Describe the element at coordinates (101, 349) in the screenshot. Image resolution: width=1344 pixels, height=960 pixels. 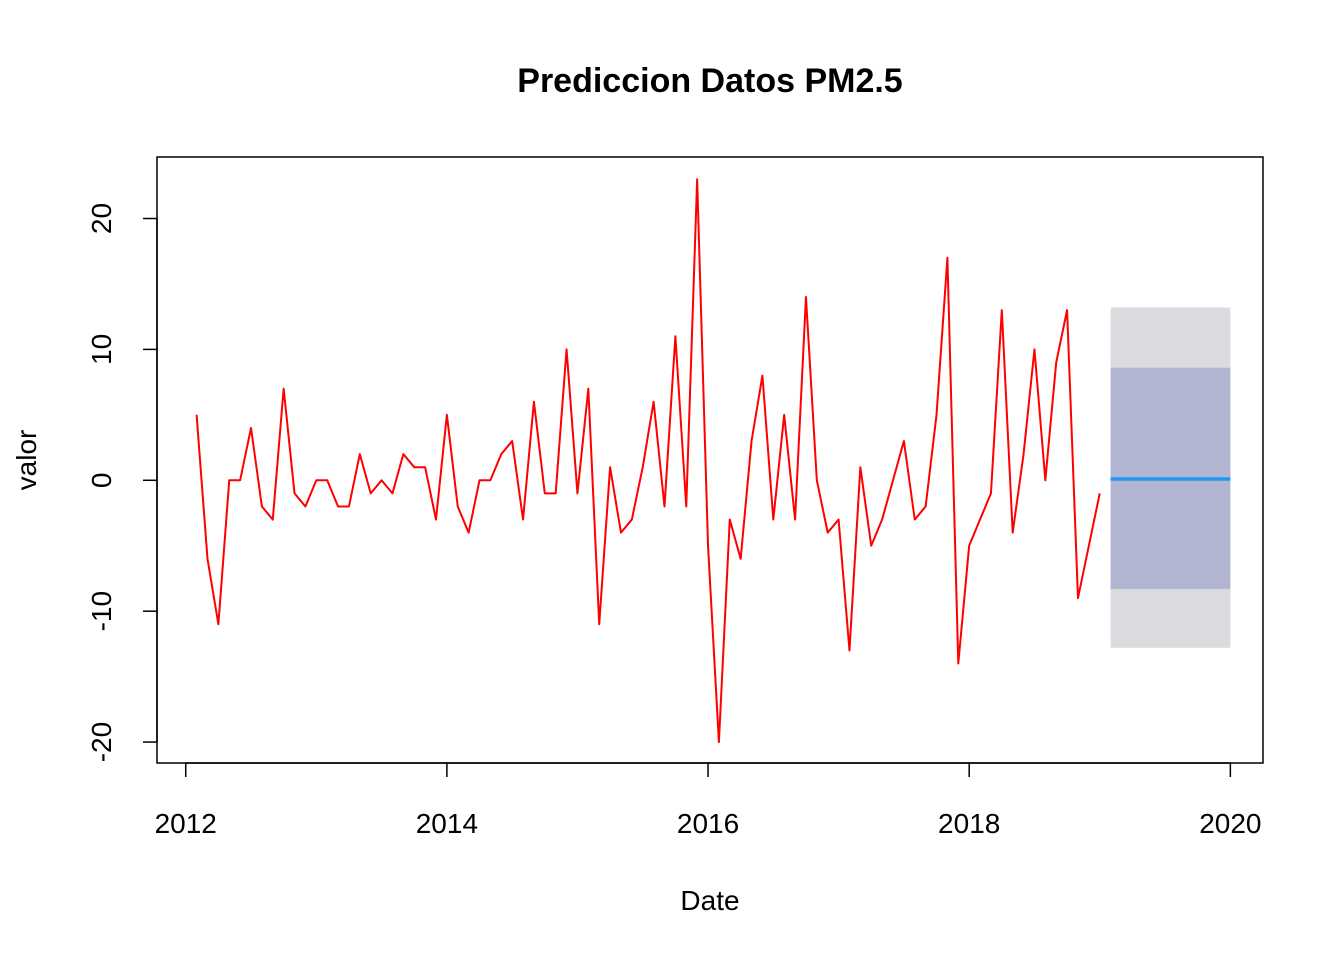
I see `y-tick-label: 10` at that location.